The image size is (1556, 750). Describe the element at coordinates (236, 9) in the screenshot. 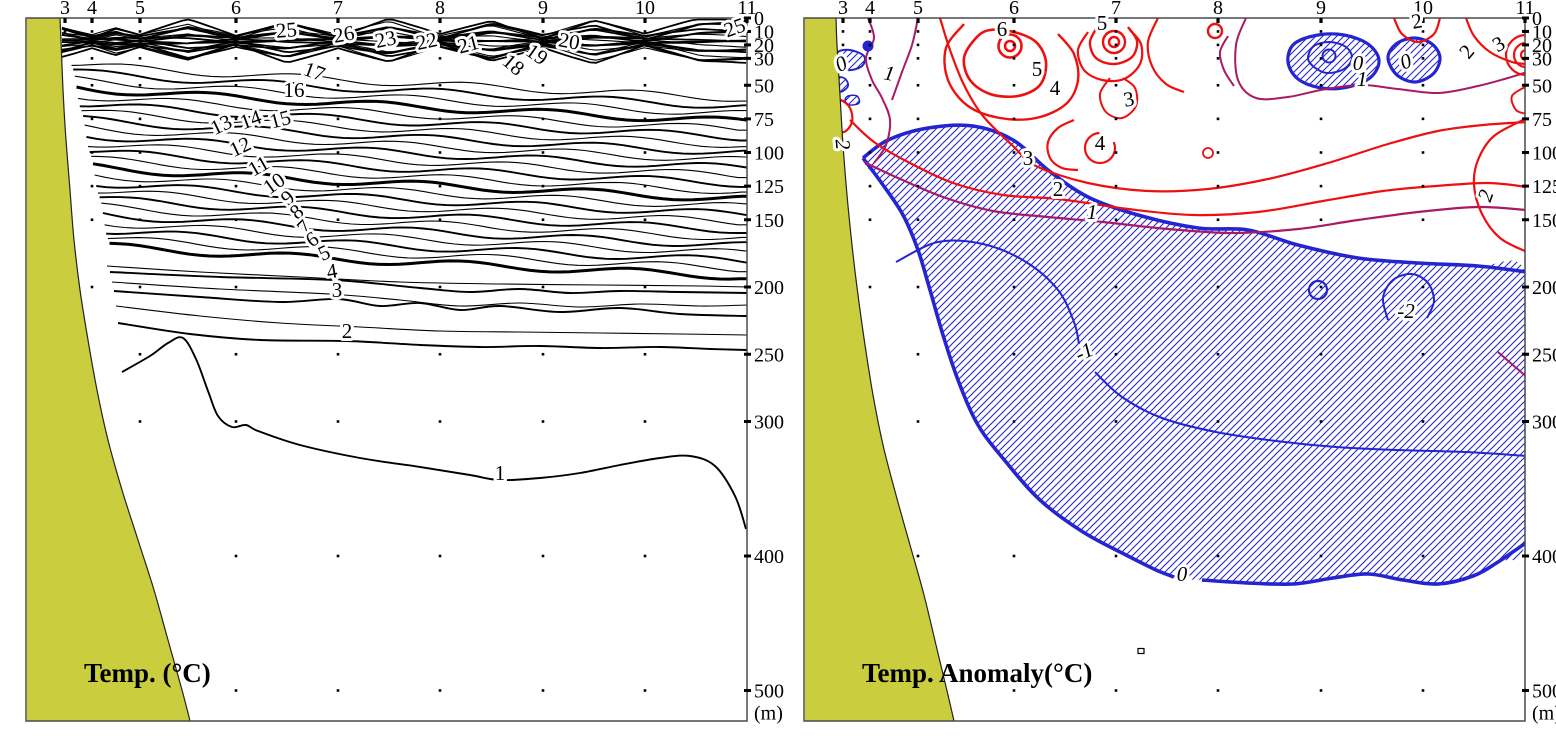

I see `station-label-6: 6` at that location.